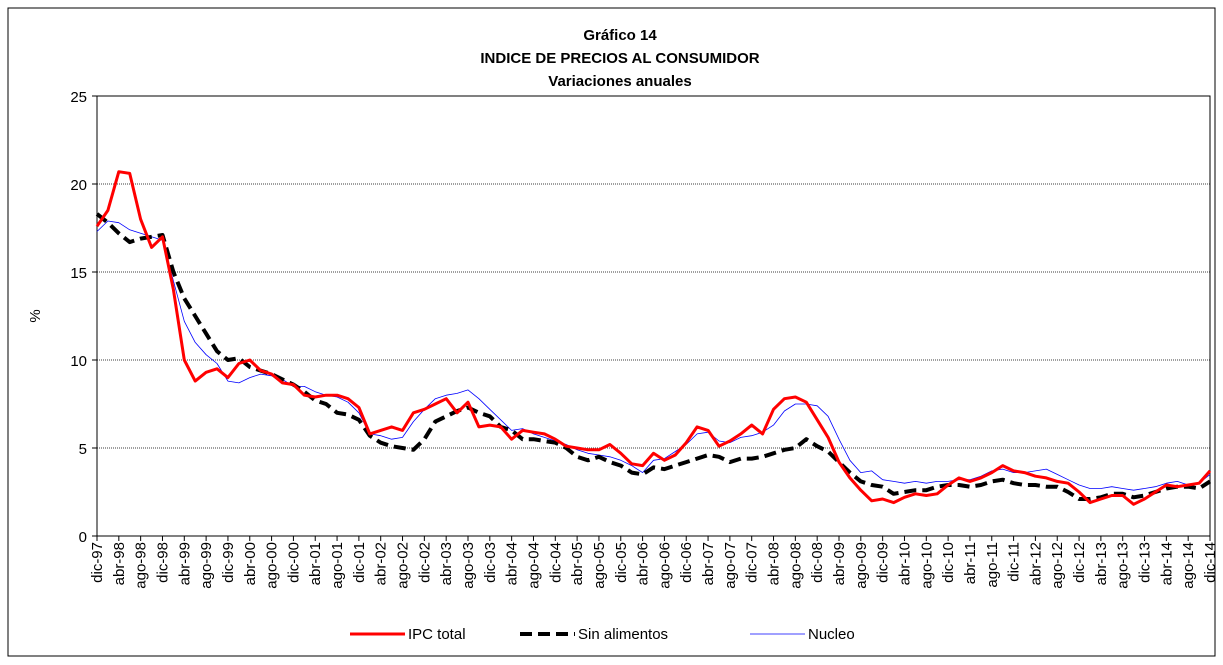 The height and width of the screenshot is (665, 1223). Describe the element at coordinates (1210, 562) in the screenshot. I see `x-tick-label: dic-14` at that location.